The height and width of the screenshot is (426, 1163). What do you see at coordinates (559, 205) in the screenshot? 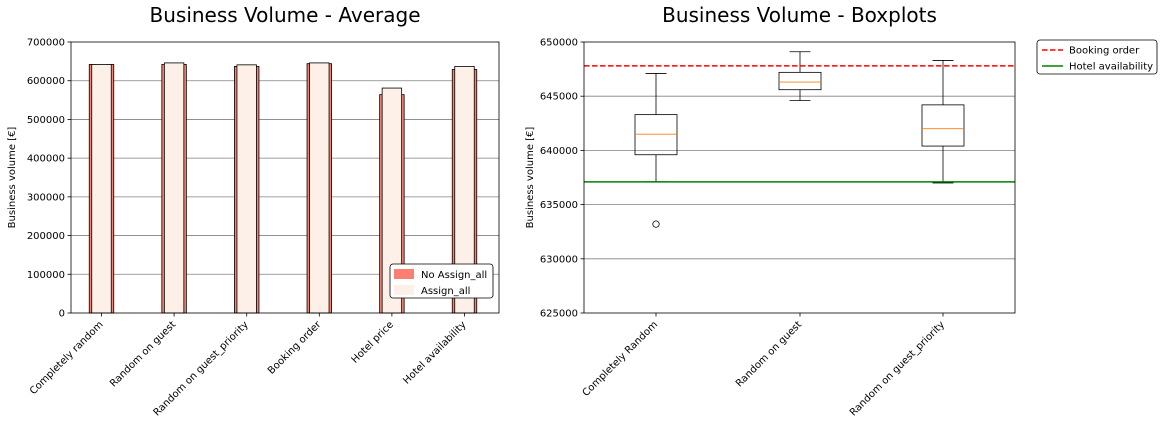
I see `y-tick-label: 635000` at bounding box center [559, 205].